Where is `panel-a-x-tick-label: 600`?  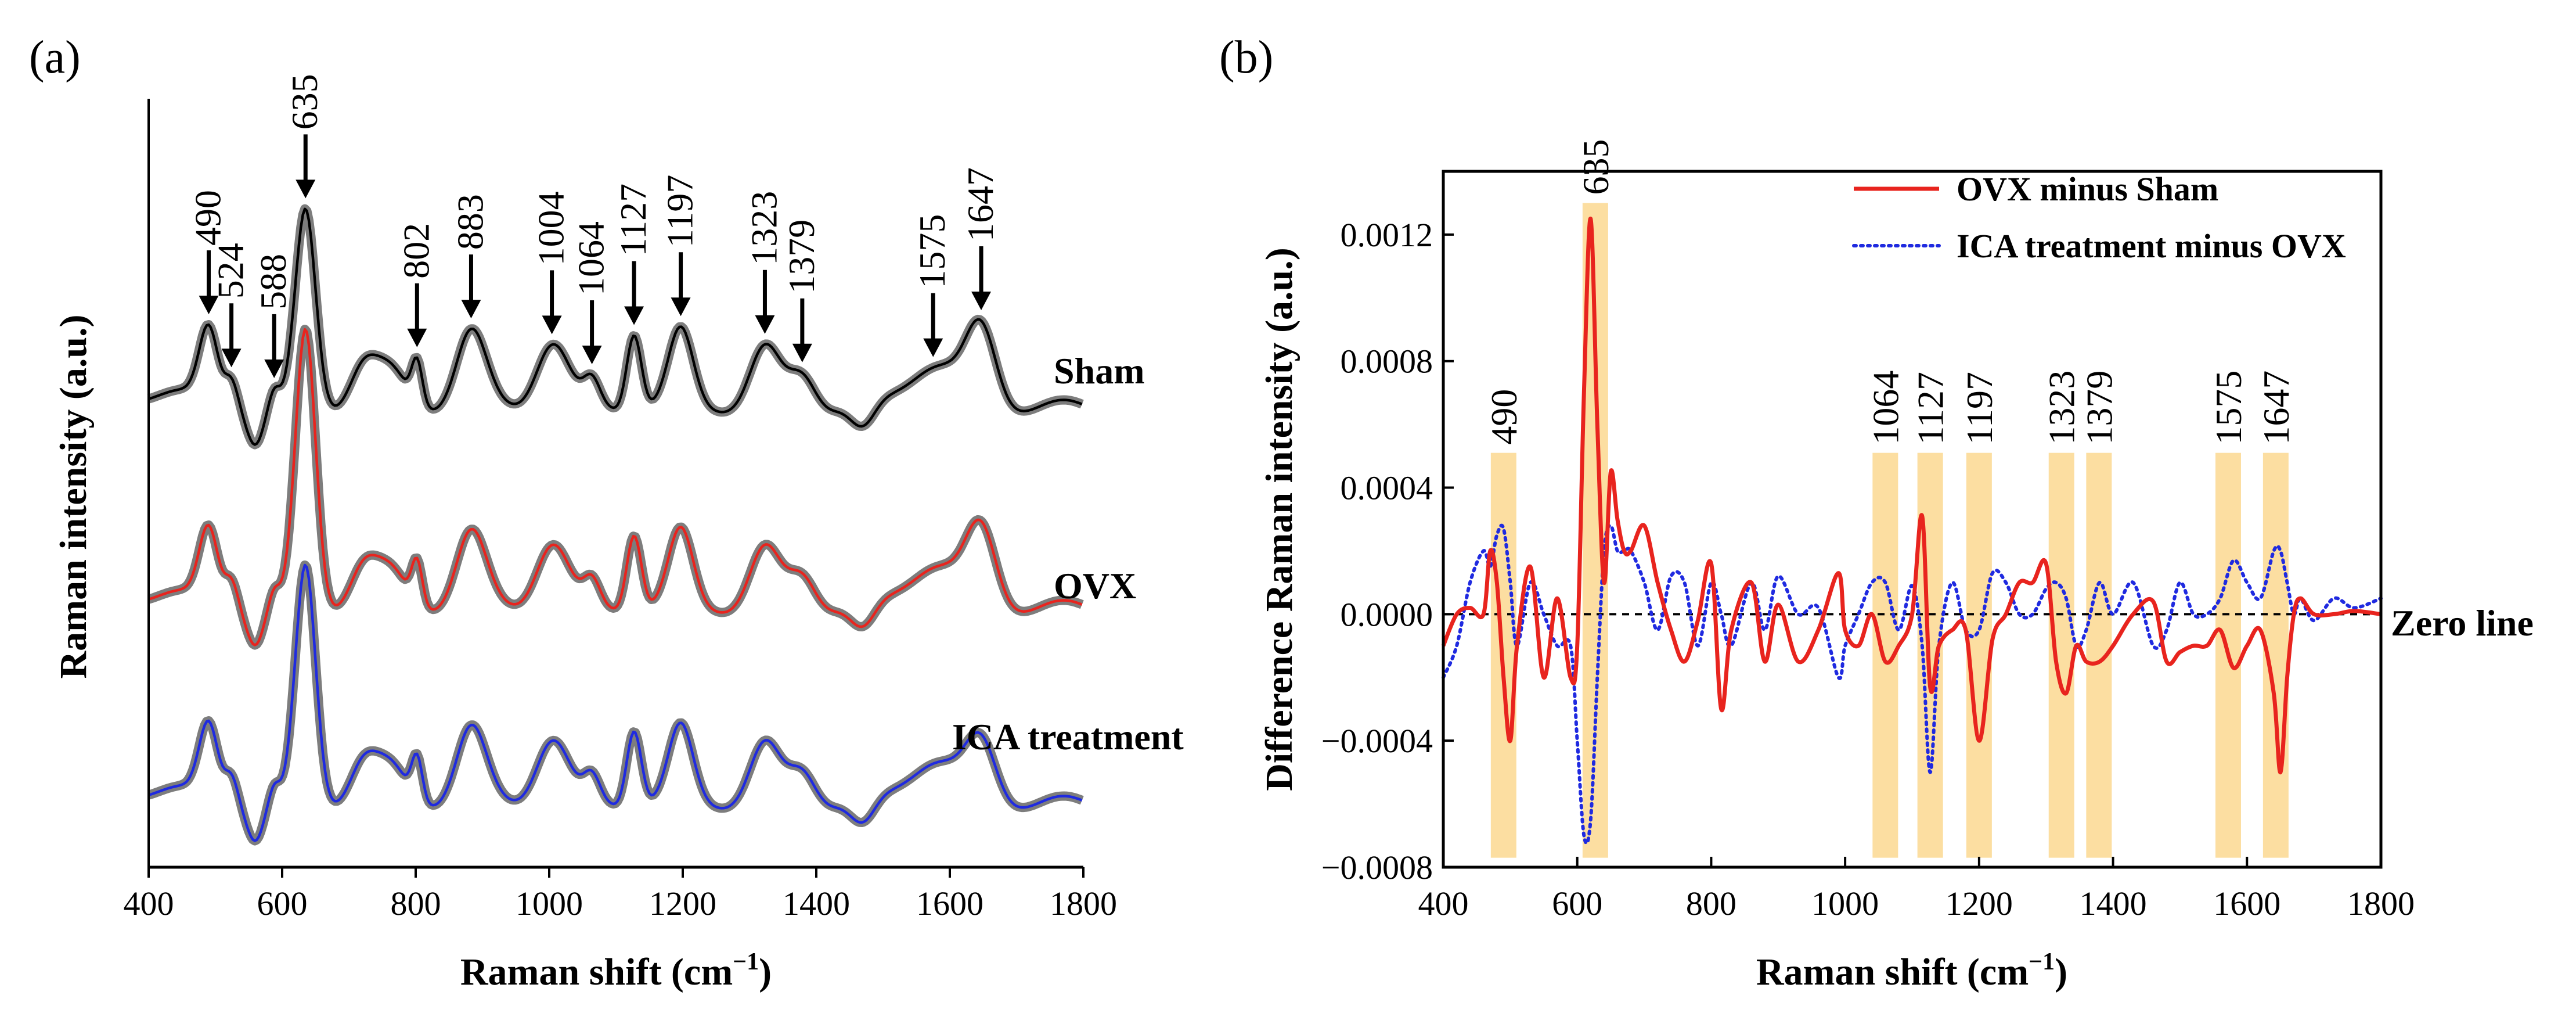 panel-a-x-tick-label: 600 is located at coordinates (282, 903).